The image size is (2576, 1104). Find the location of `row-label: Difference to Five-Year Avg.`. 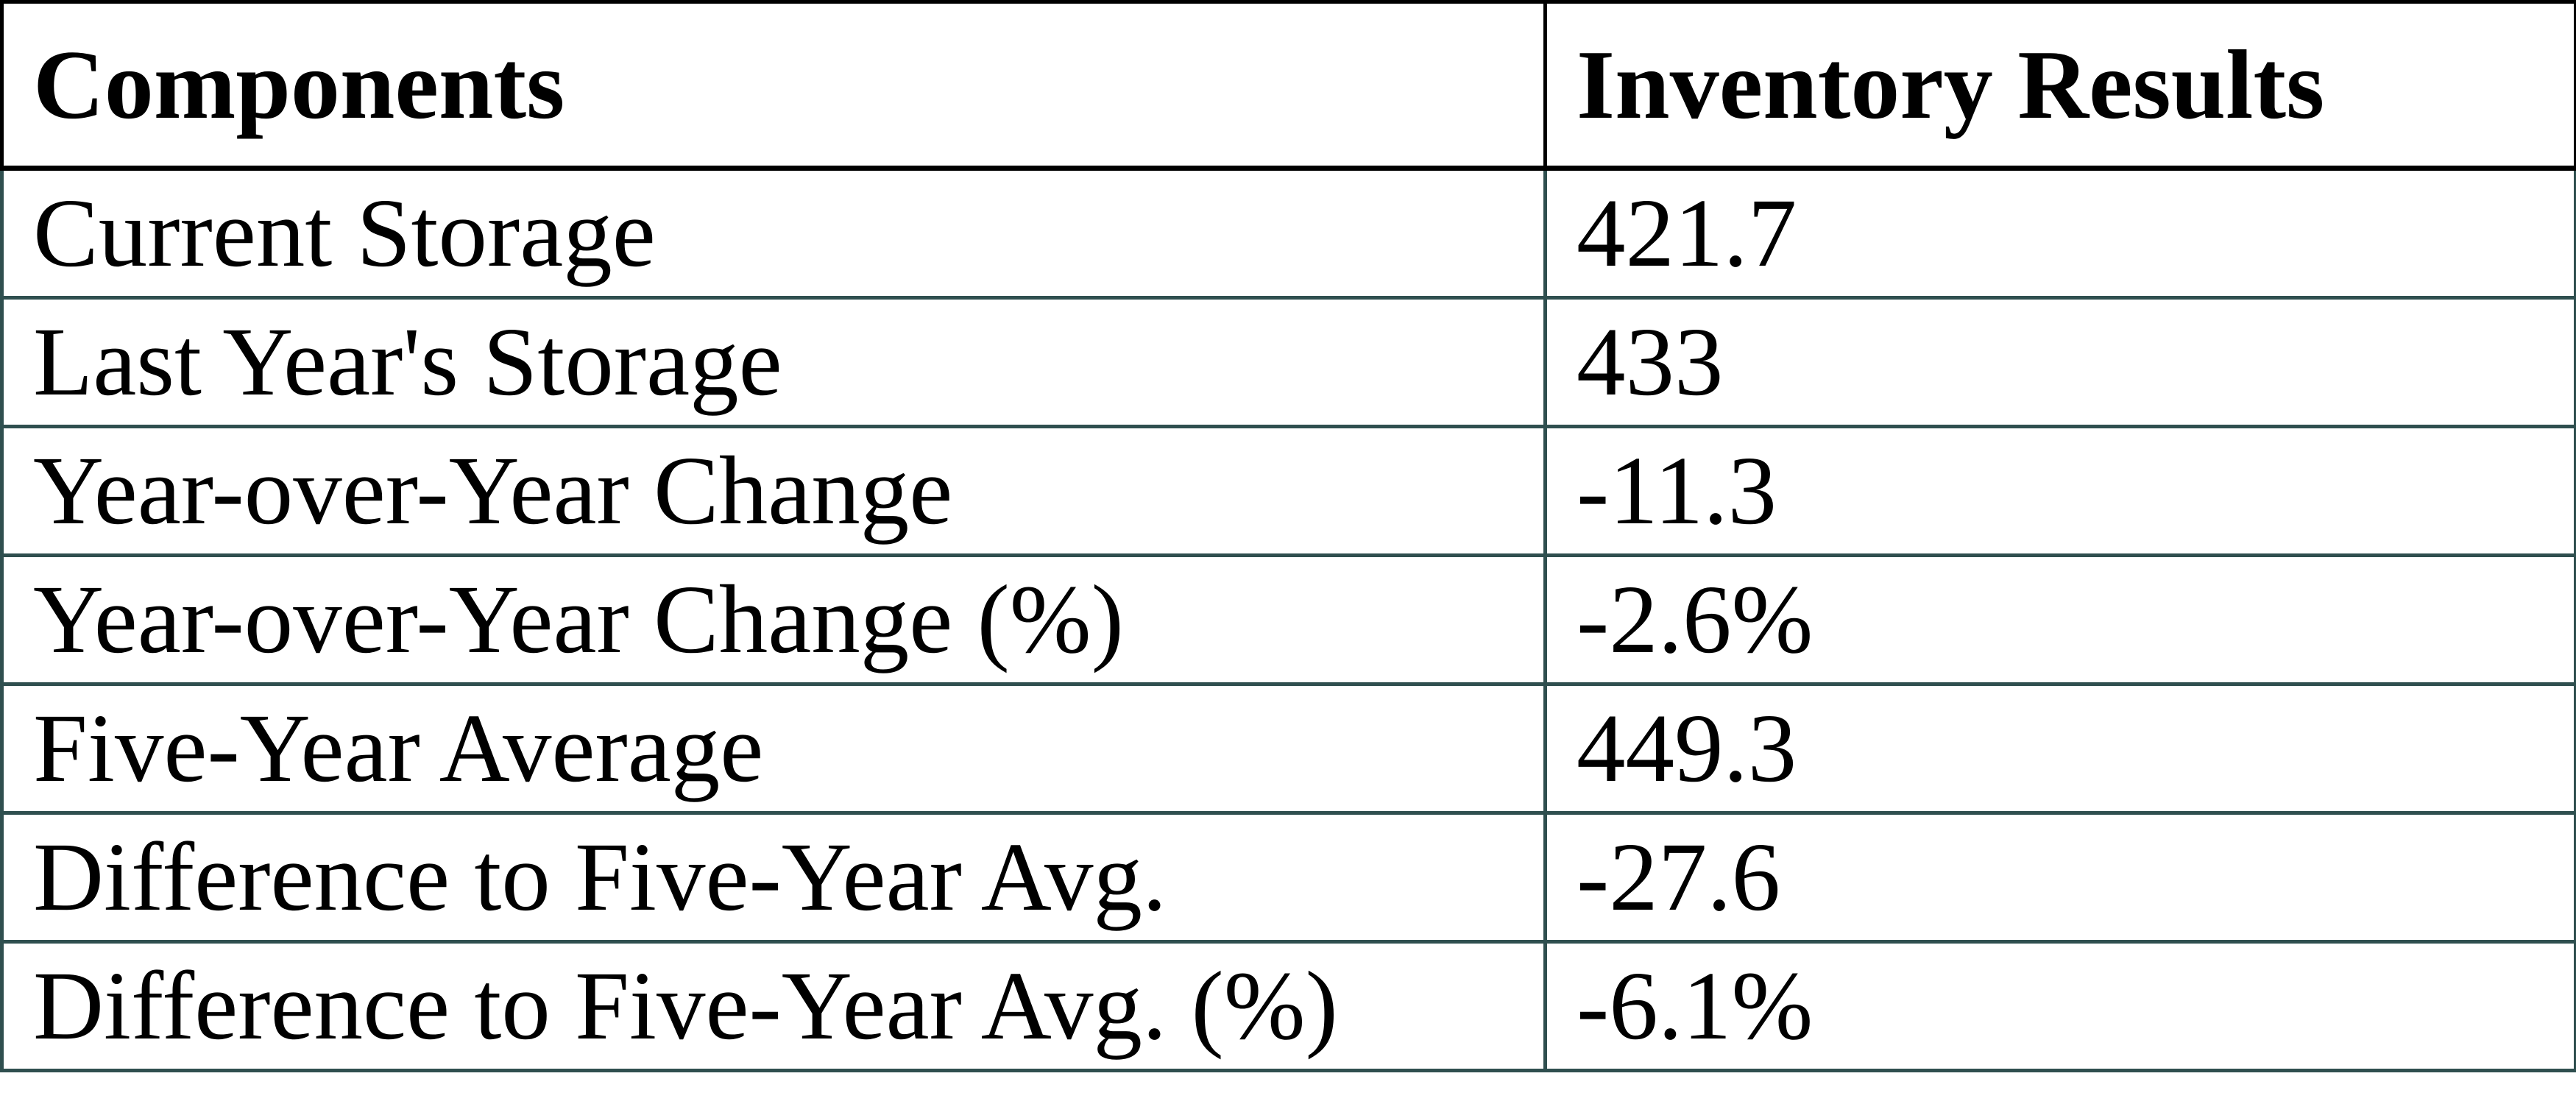

row-label: Difference to Five-Year Avg. is located at coordinates (773, 877).